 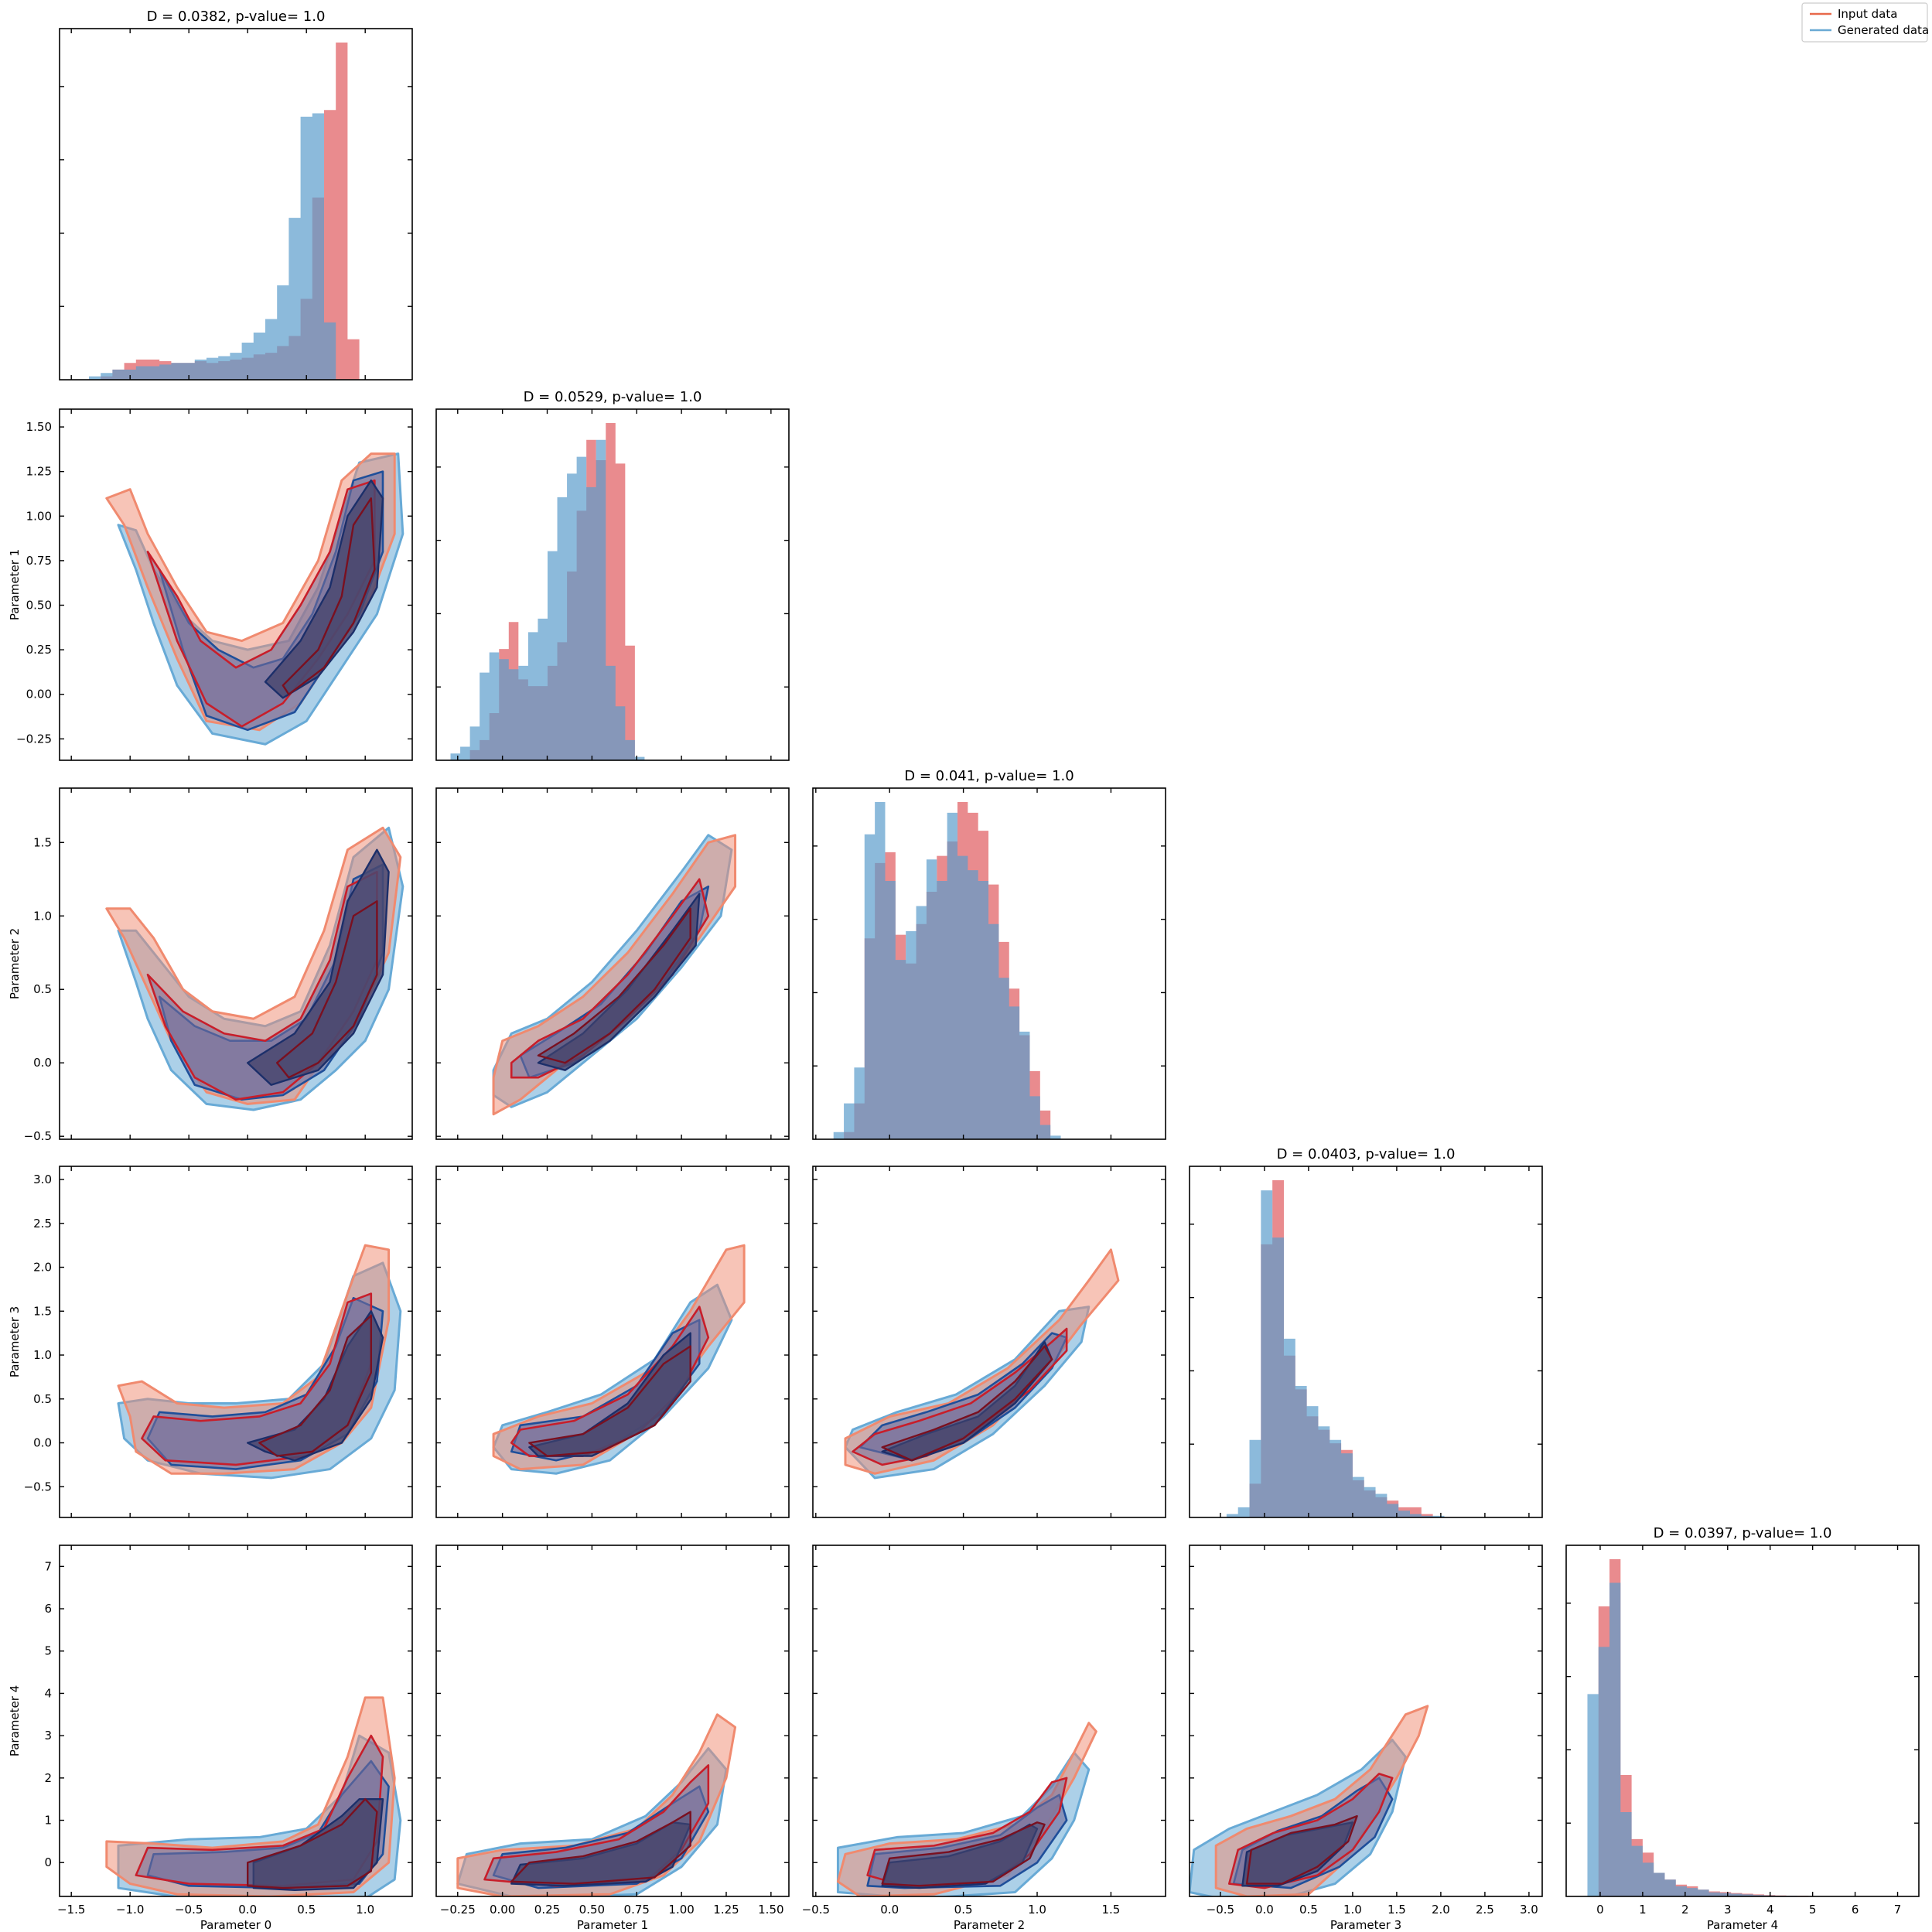 I want to click on y-axis-label: Parameter 3, so click(x=15, y=1341).